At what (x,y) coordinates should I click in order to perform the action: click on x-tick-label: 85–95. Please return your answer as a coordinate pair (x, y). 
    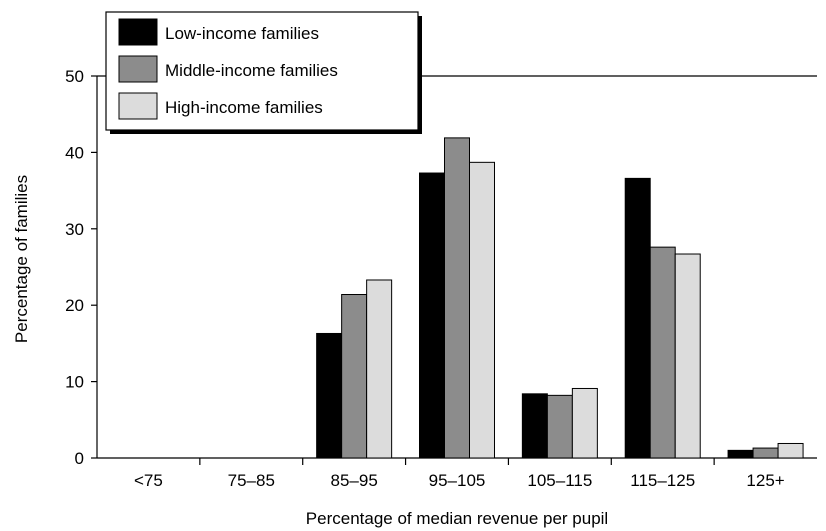
    Looking at the image, I should click on (354, 480).